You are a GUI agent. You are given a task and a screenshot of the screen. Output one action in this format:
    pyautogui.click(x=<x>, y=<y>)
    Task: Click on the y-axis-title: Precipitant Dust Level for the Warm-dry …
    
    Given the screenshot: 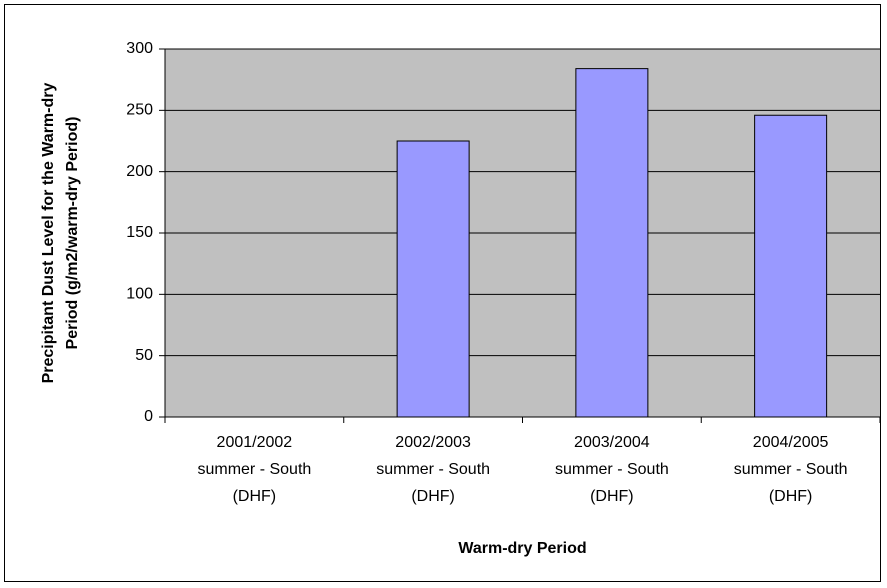 What is the action you would take?
    pyautogui.click(x=60, y=233)
    